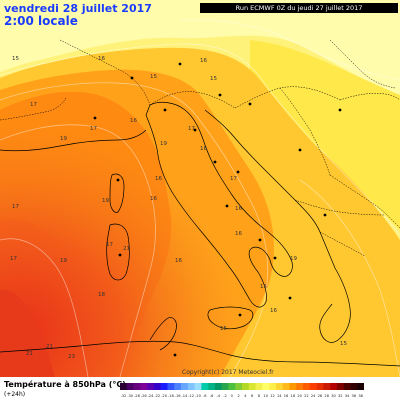 This screenshot has height=400, width=400. Describe the element at coordinates (293, 396) in the screenshot. I see `legend-tick: 18` at that location.